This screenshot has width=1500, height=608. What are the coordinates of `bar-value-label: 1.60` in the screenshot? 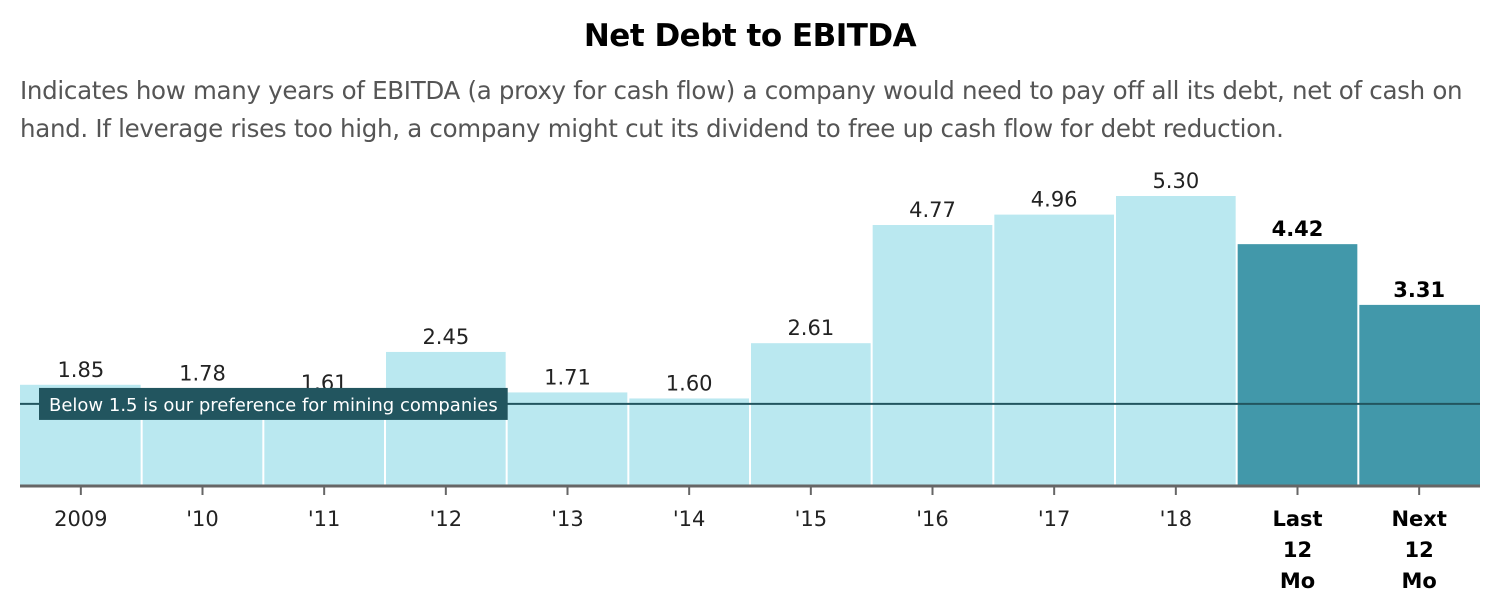 It's located at (689, 383).